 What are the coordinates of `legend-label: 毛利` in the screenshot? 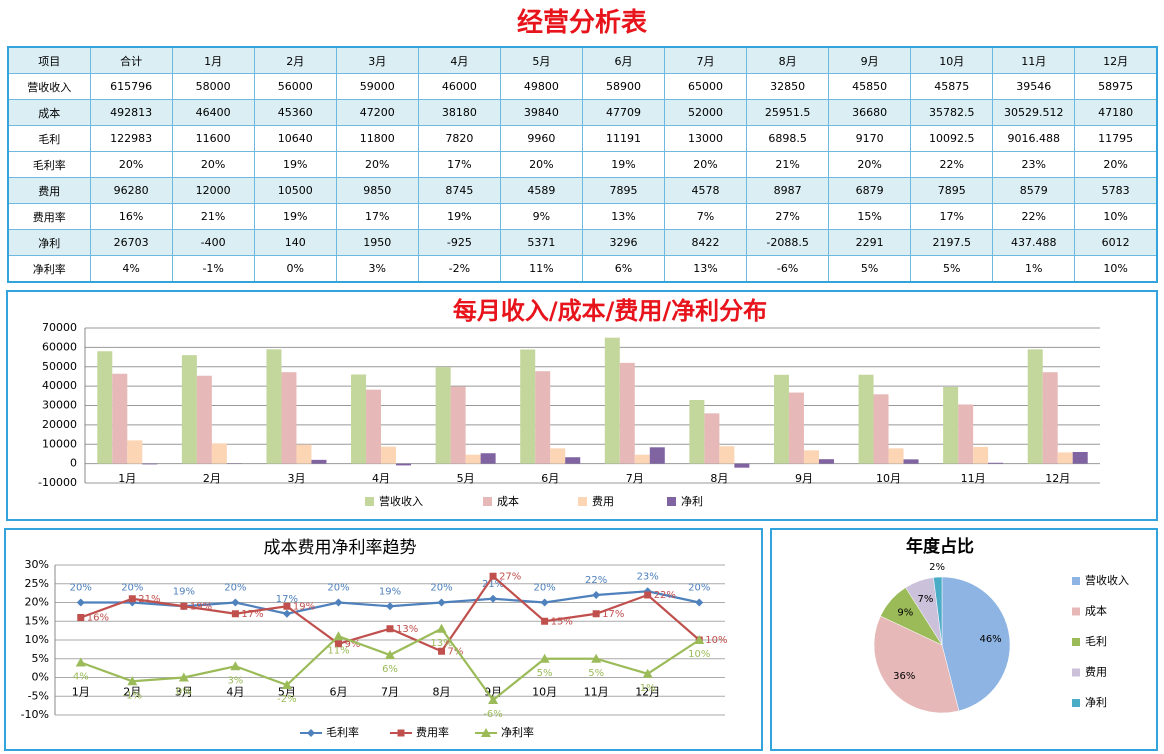 It's located at (1096, 641).